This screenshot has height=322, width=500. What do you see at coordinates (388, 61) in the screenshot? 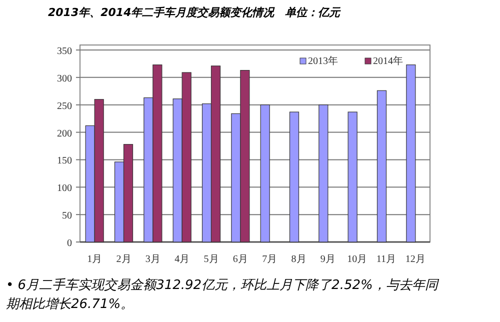
I see `legend-label: 2014年` at bounding box center [388, 61].